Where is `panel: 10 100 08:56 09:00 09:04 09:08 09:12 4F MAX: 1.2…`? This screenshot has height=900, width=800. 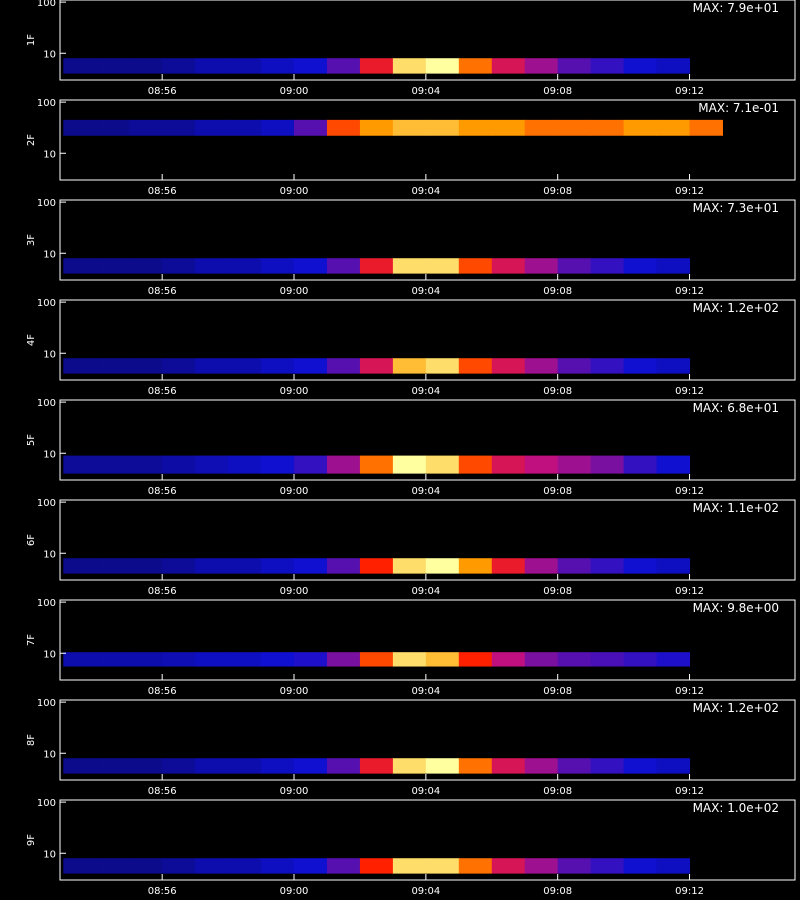 panel: 10 100 08:56 09:00 09:04 09:08 09:12 4F MAX: 1.2… is located at coordinates (411, 347).